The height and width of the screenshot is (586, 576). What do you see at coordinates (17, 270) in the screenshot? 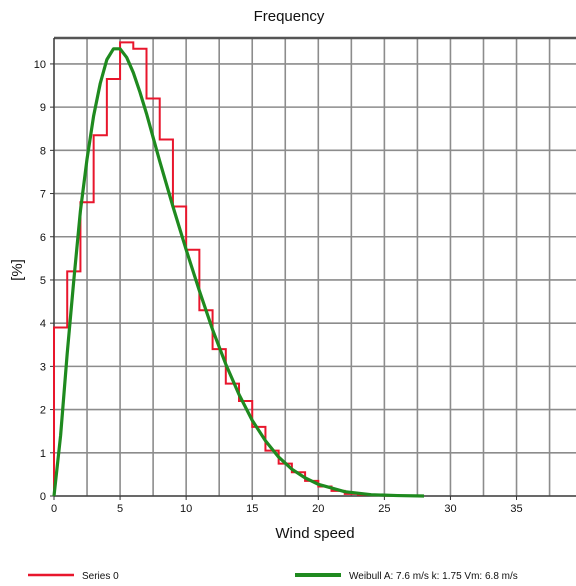
I see `y-axis-label: [%]` at bounding box center [17, 270].